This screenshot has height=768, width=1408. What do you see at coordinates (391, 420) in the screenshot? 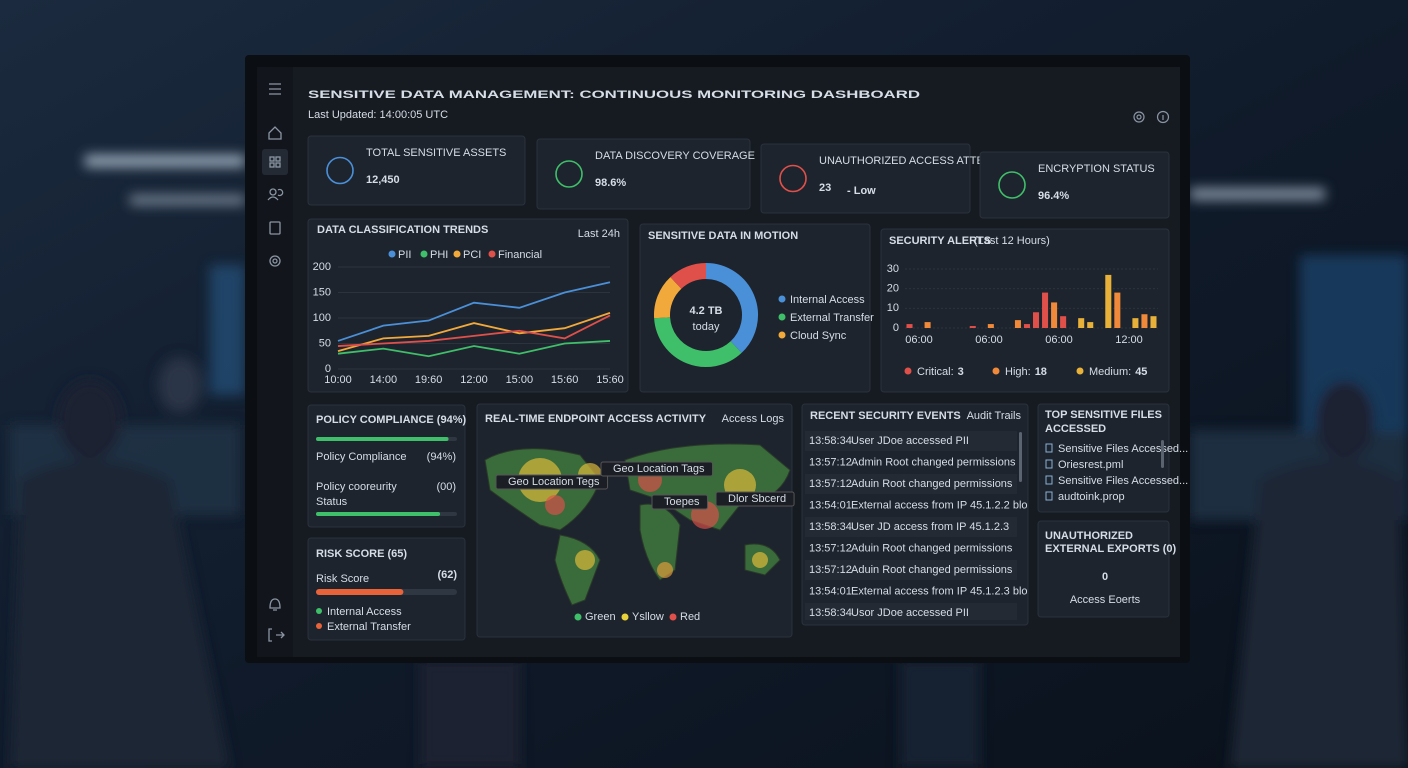
I see `panel-title: POLICY COMPLIANCE (94%)` at bounding box center [391, 420].